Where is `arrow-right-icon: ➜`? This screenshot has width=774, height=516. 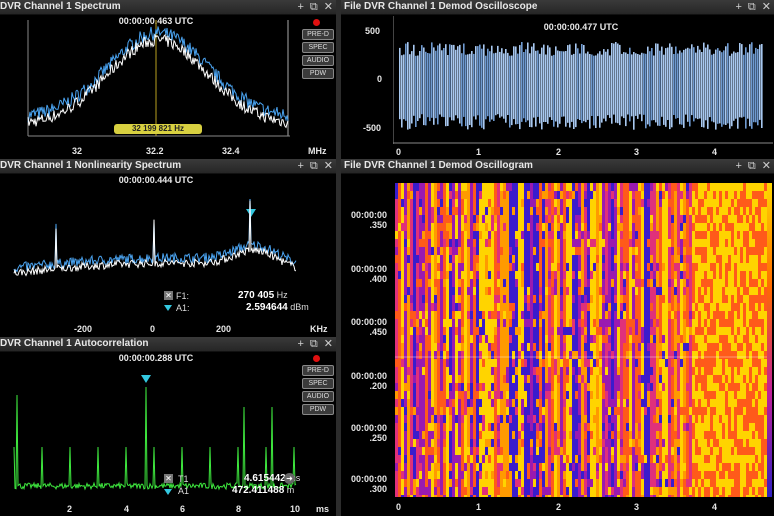 arrow-right-icon: ➜ is located at coordinates (289, 478).